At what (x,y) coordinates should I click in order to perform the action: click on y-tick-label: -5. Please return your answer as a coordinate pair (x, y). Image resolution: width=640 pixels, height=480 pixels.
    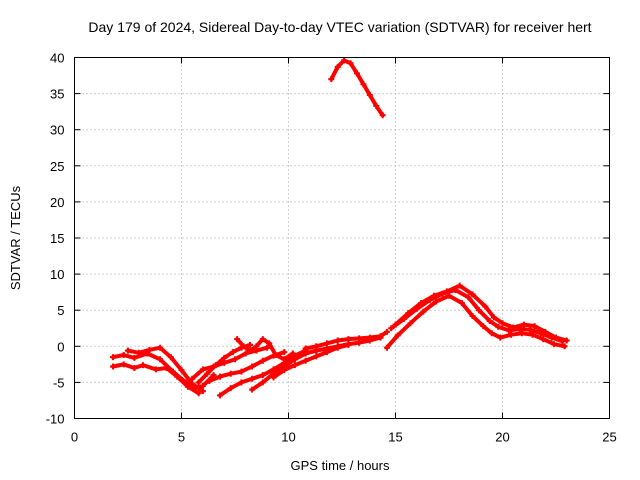
    Looking at the image, I should click on (59, 382).